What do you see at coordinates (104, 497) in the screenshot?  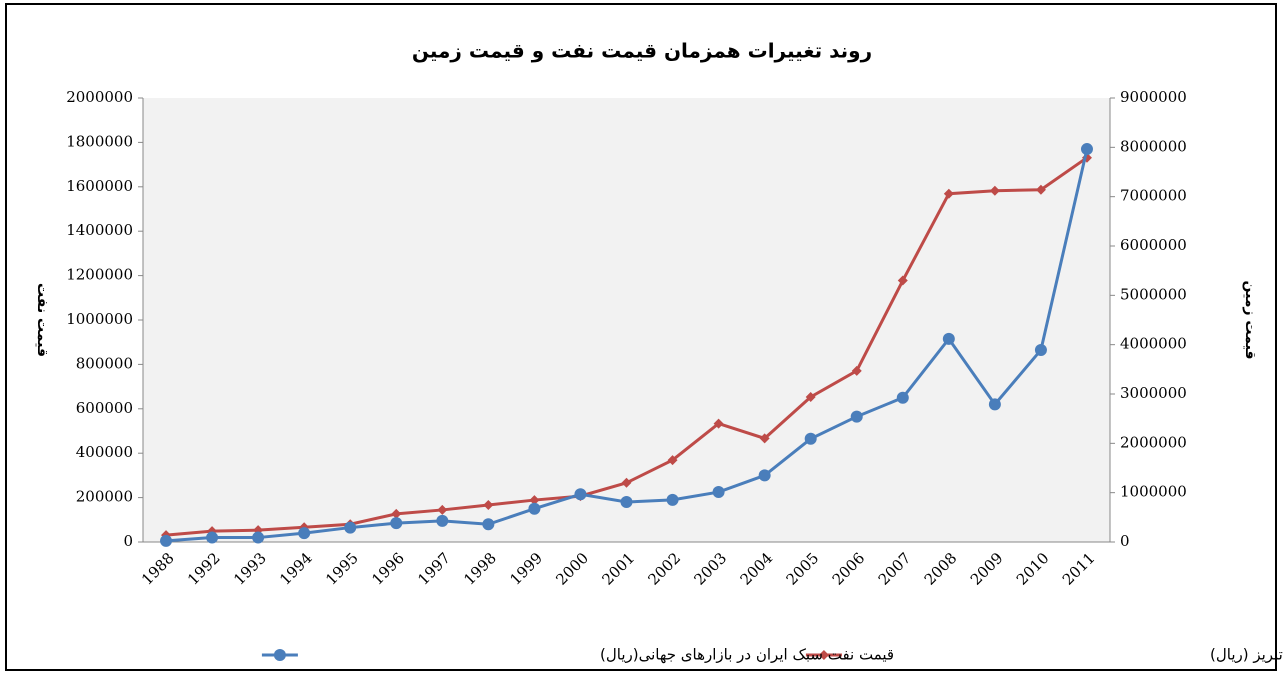 I see `y-tick-label: 200000` at bounding box center [104, 497].